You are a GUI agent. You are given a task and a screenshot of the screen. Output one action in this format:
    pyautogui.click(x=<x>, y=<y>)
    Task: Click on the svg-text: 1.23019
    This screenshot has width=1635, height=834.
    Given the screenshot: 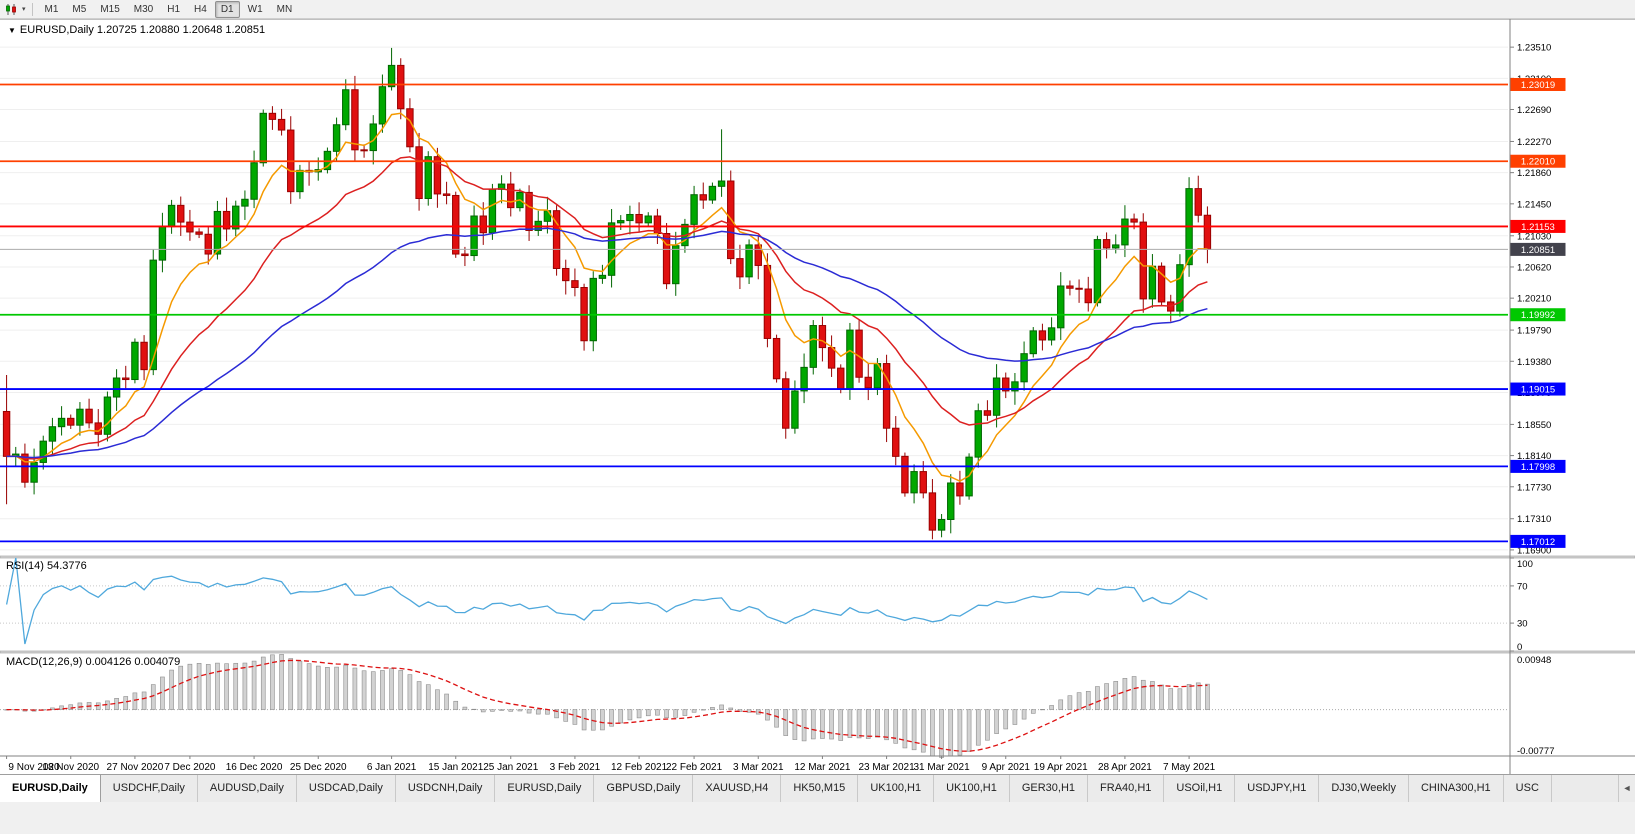 What is the action you would take?
    pyautogui.click(x=1538, y=85)
    